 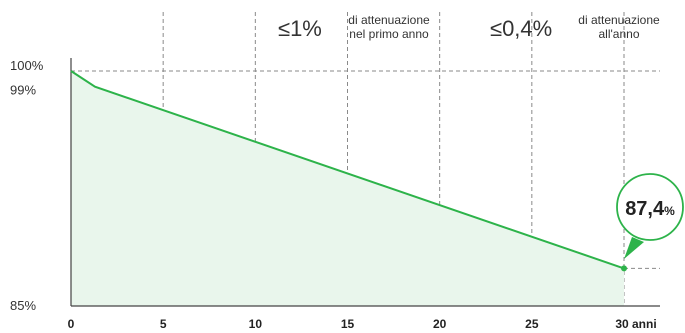 I want to click on callout-unit: %, so click(x=669, y=211).